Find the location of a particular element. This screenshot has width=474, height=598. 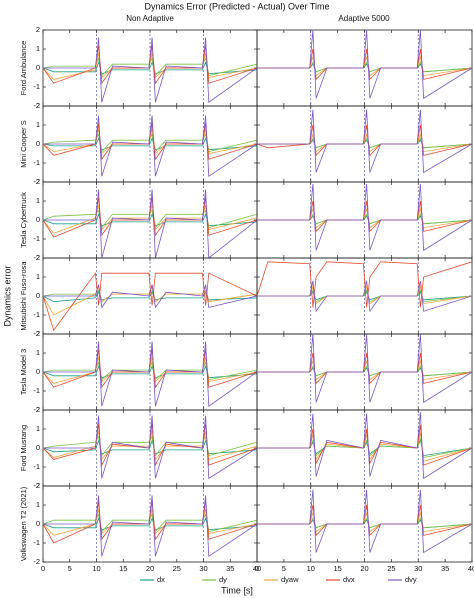

legend-label: dvy is located at coordinates (411, 579).